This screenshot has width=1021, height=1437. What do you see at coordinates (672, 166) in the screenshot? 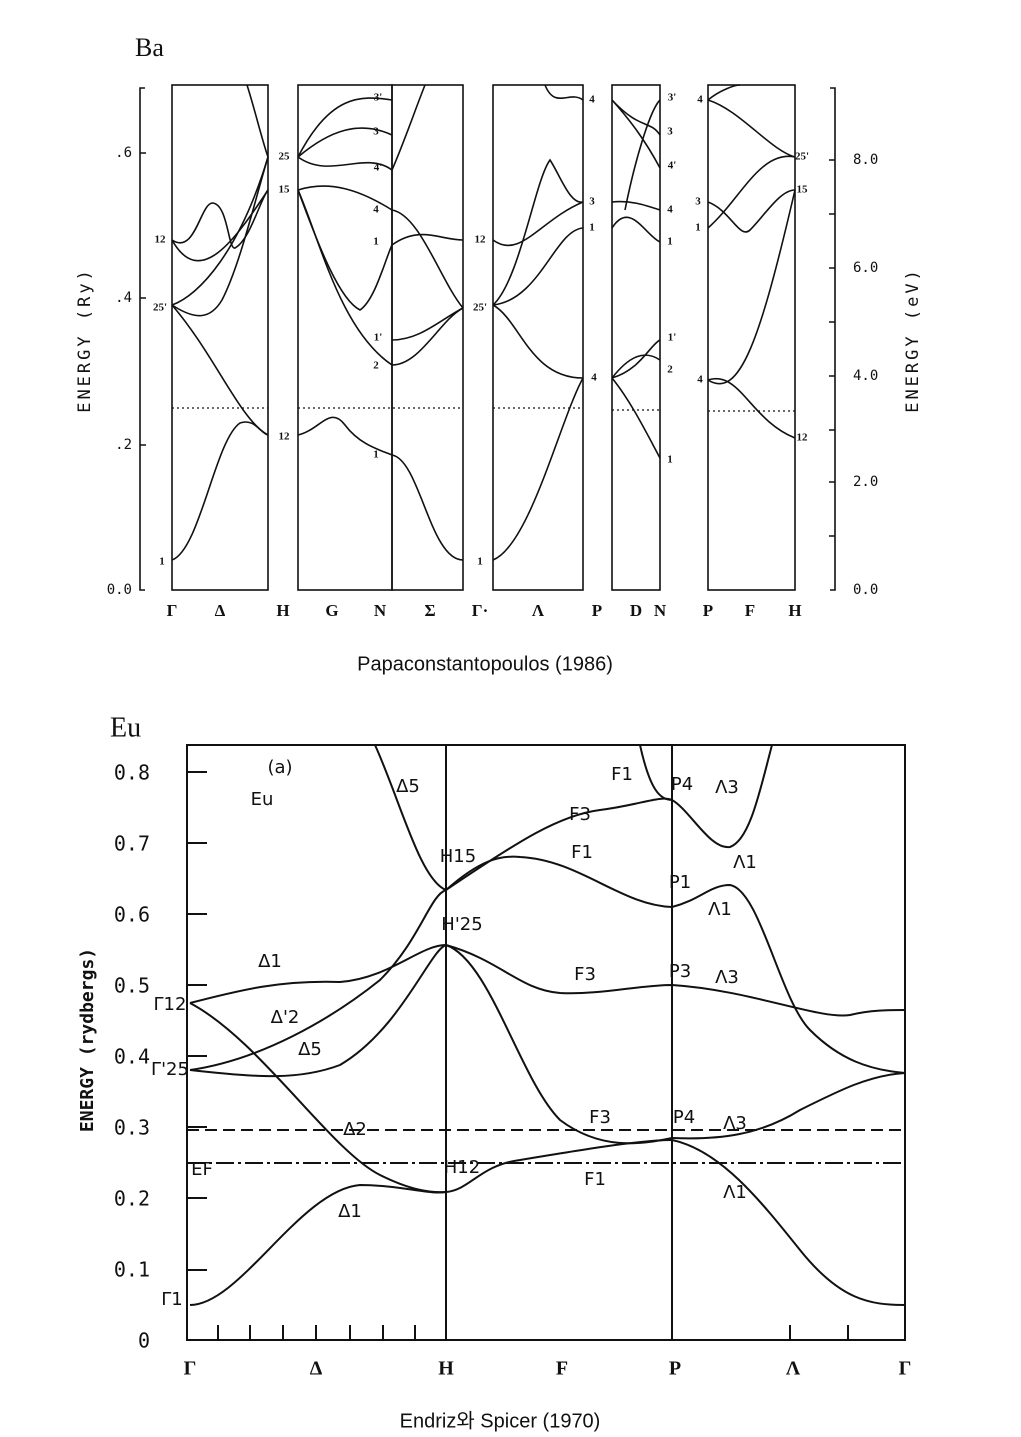
I see `ba-band-label: 4'` at bounding box center [672, 166].